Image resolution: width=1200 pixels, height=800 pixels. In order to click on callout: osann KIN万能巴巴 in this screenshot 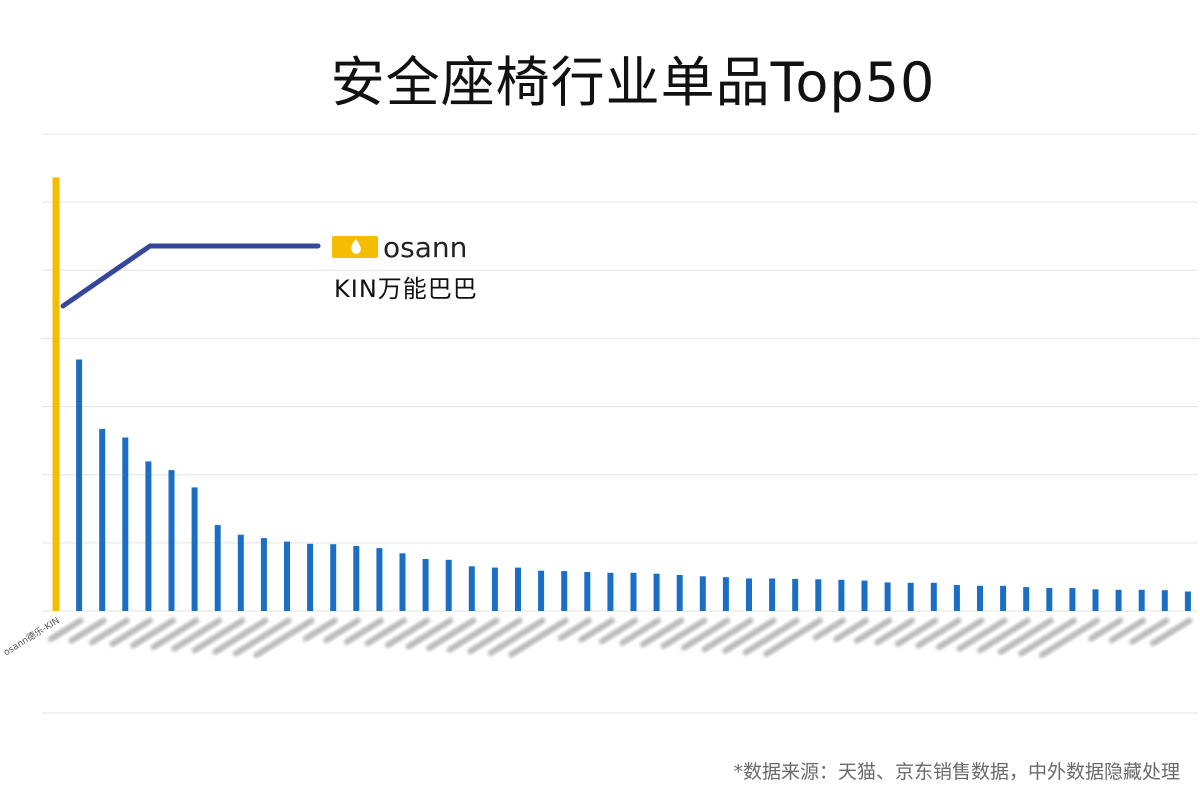, I will do `click(269, 270)`.